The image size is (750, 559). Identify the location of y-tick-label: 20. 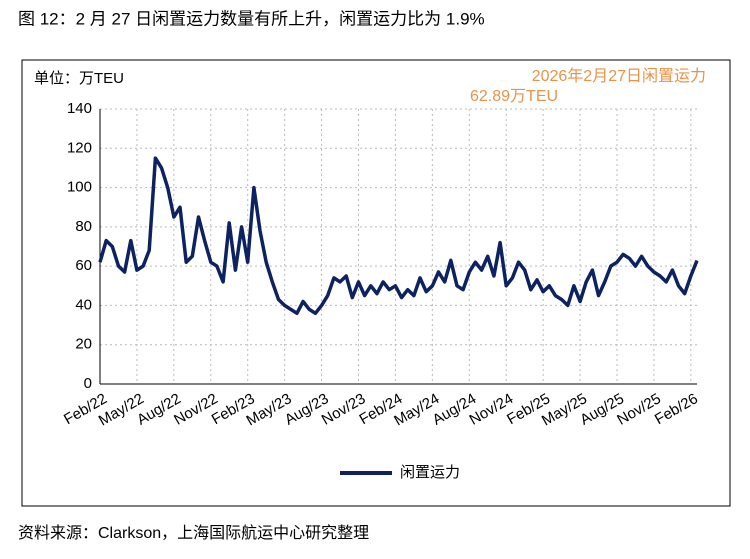
(83, 344).